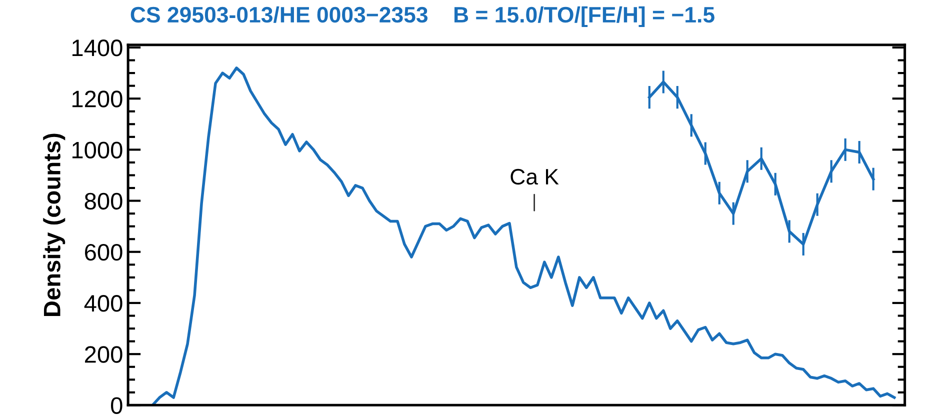 This screenshot has height=416, width=928. I want to click on y-tick-label: 400, so click(103, 303).